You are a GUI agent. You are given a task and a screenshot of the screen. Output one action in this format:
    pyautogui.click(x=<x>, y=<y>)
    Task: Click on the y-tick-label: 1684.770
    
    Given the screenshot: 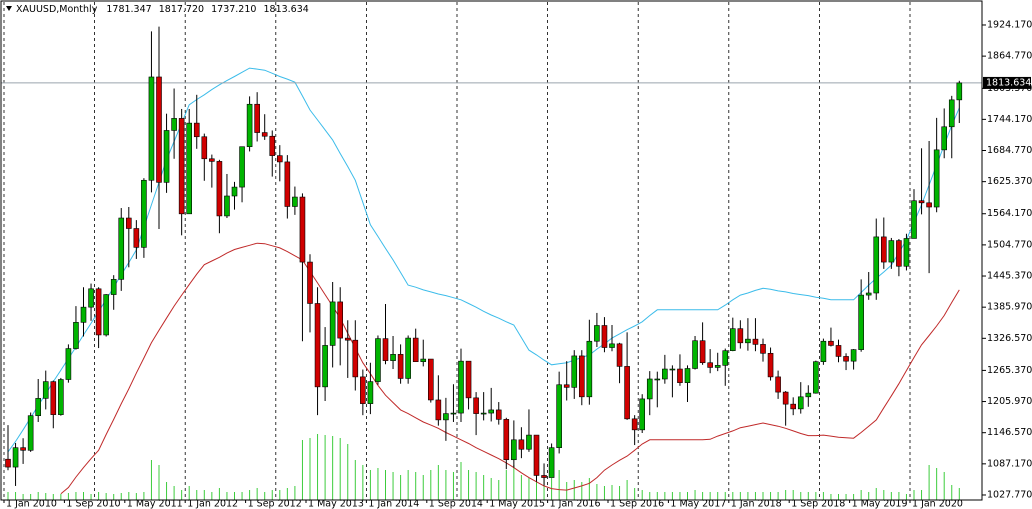 What is the action you would take?
    pyautogui.click(x=1009, y=150)
    